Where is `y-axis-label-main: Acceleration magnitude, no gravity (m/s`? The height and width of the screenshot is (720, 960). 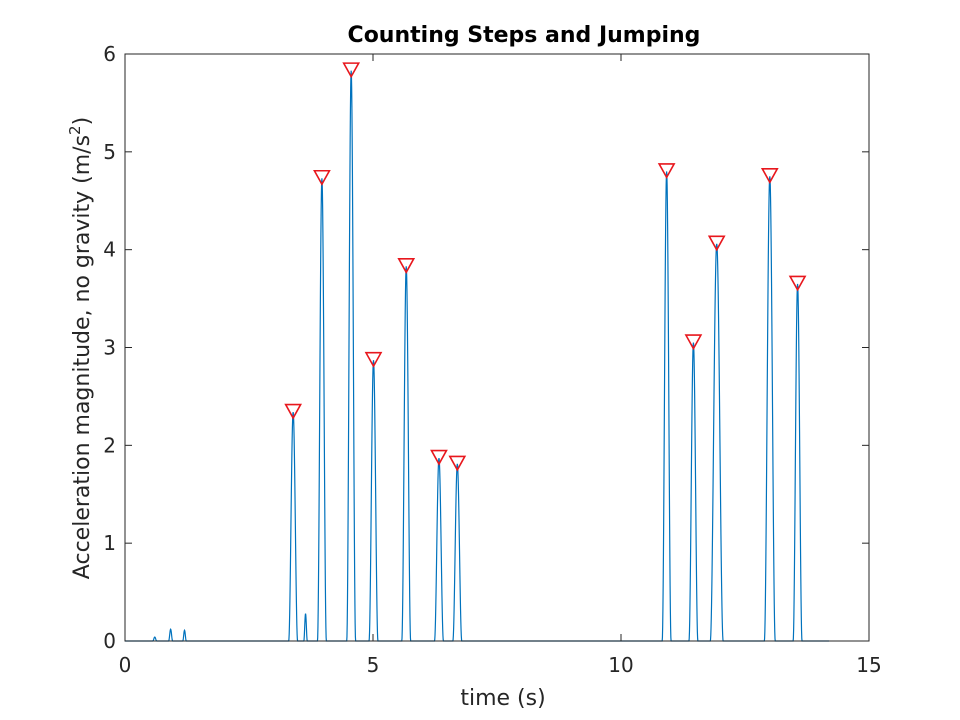 y-axis-label-main: Acceleration magnitude, no gravity (m/s is located at coordinates (82, 357).